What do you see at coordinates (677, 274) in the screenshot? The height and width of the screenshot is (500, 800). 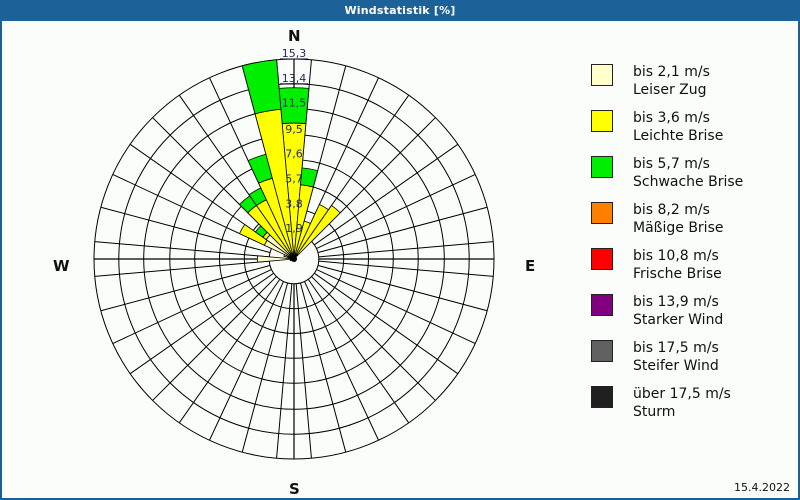 I see `legend-label: Frische Brise` at bounding box center [677, 274].